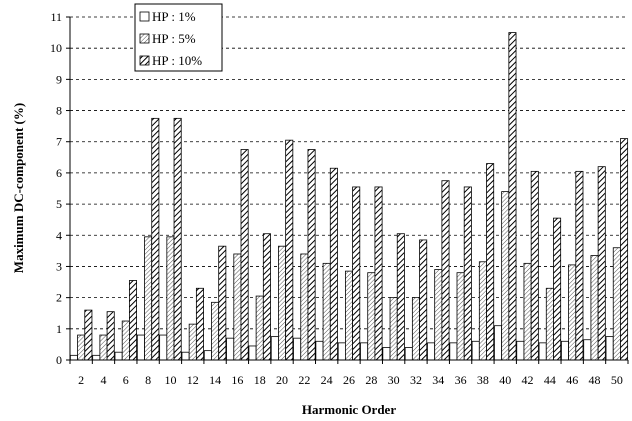 The width and height of the screenshot is (632, 421). Describe the element at coordinates (59, 329) in the screenshot. I see `y-tick-label: 1` at that location.